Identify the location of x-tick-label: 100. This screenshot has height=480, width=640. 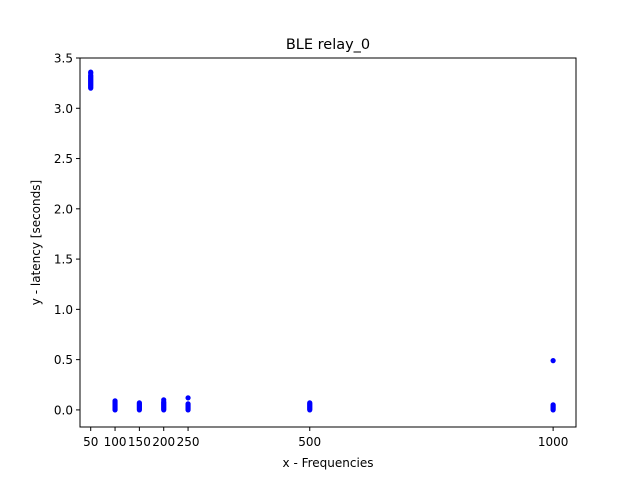
(115, 442).